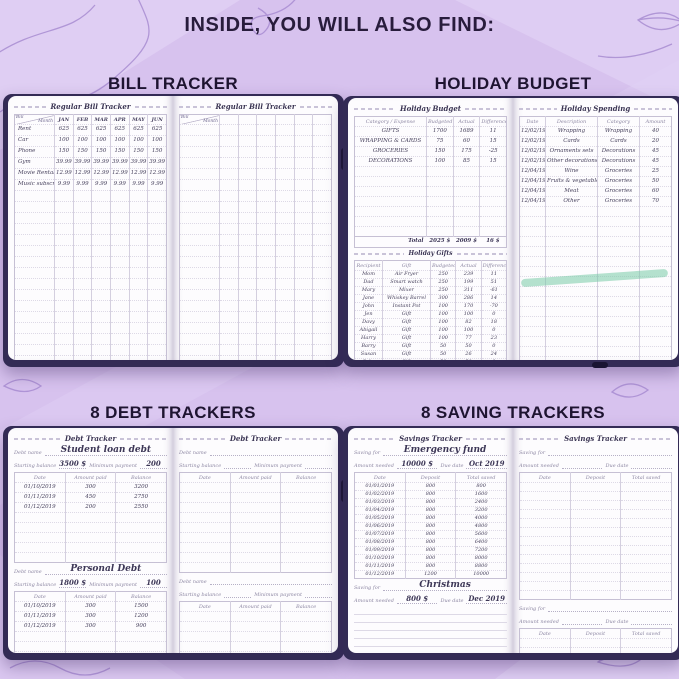  Describe the element at coordinates (255, 438) in the screenshot. I see `page-heading: Debt Tracker` at that location.